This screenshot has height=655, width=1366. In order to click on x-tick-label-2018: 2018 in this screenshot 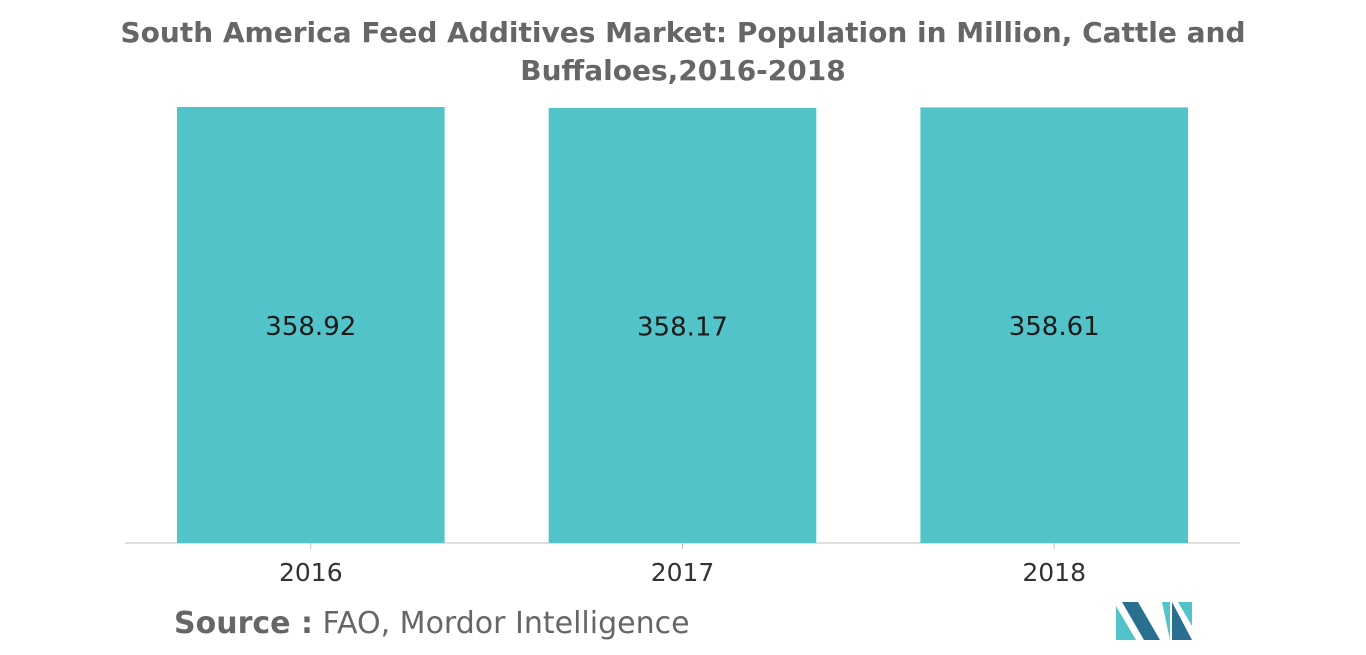, I will do `click(1054, 572)`.